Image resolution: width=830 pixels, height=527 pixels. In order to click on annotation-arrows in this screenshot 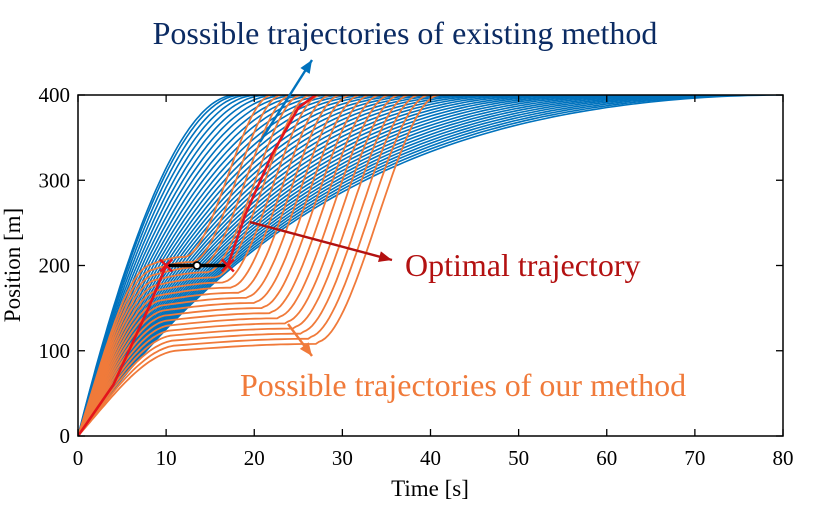, I will do `click(321, 208)`.